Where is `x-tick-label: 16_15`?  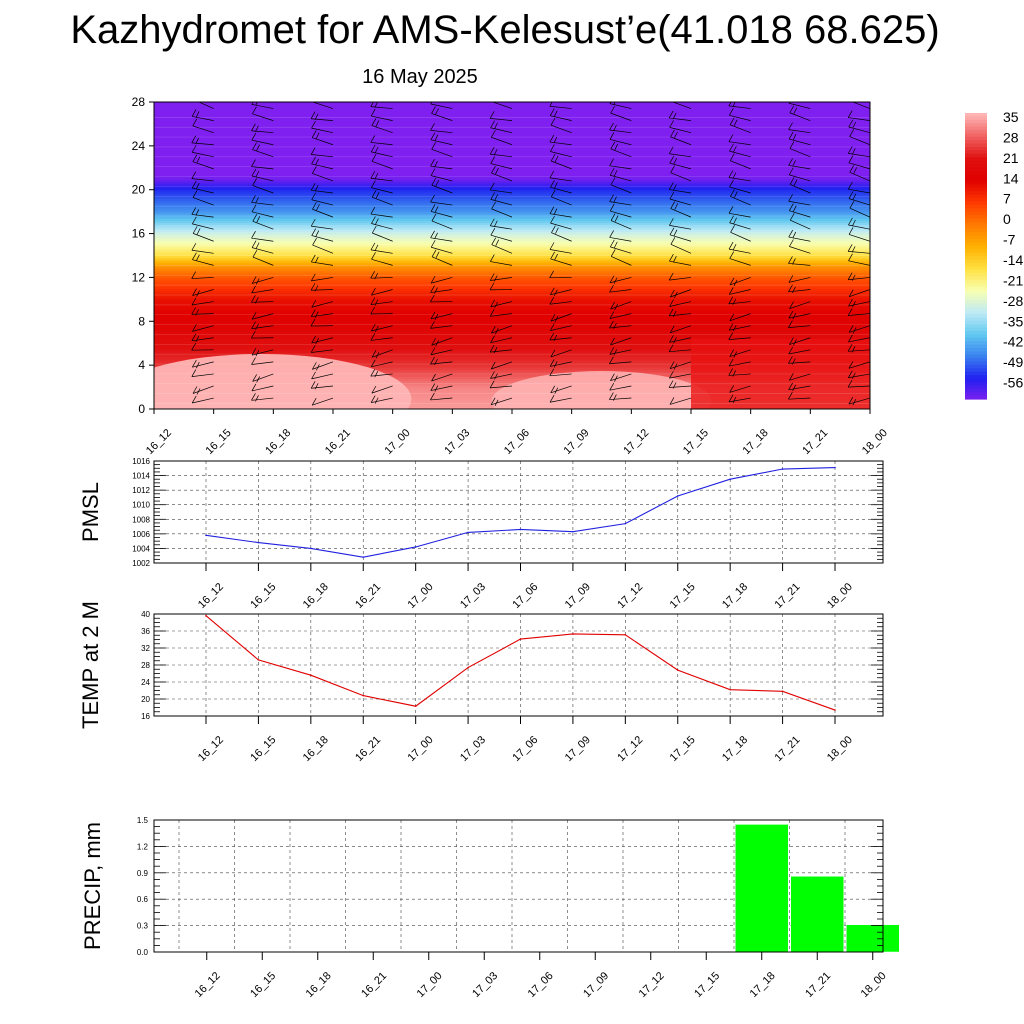 x-tick-label: 16_15 is located at coordinates (219, 442).